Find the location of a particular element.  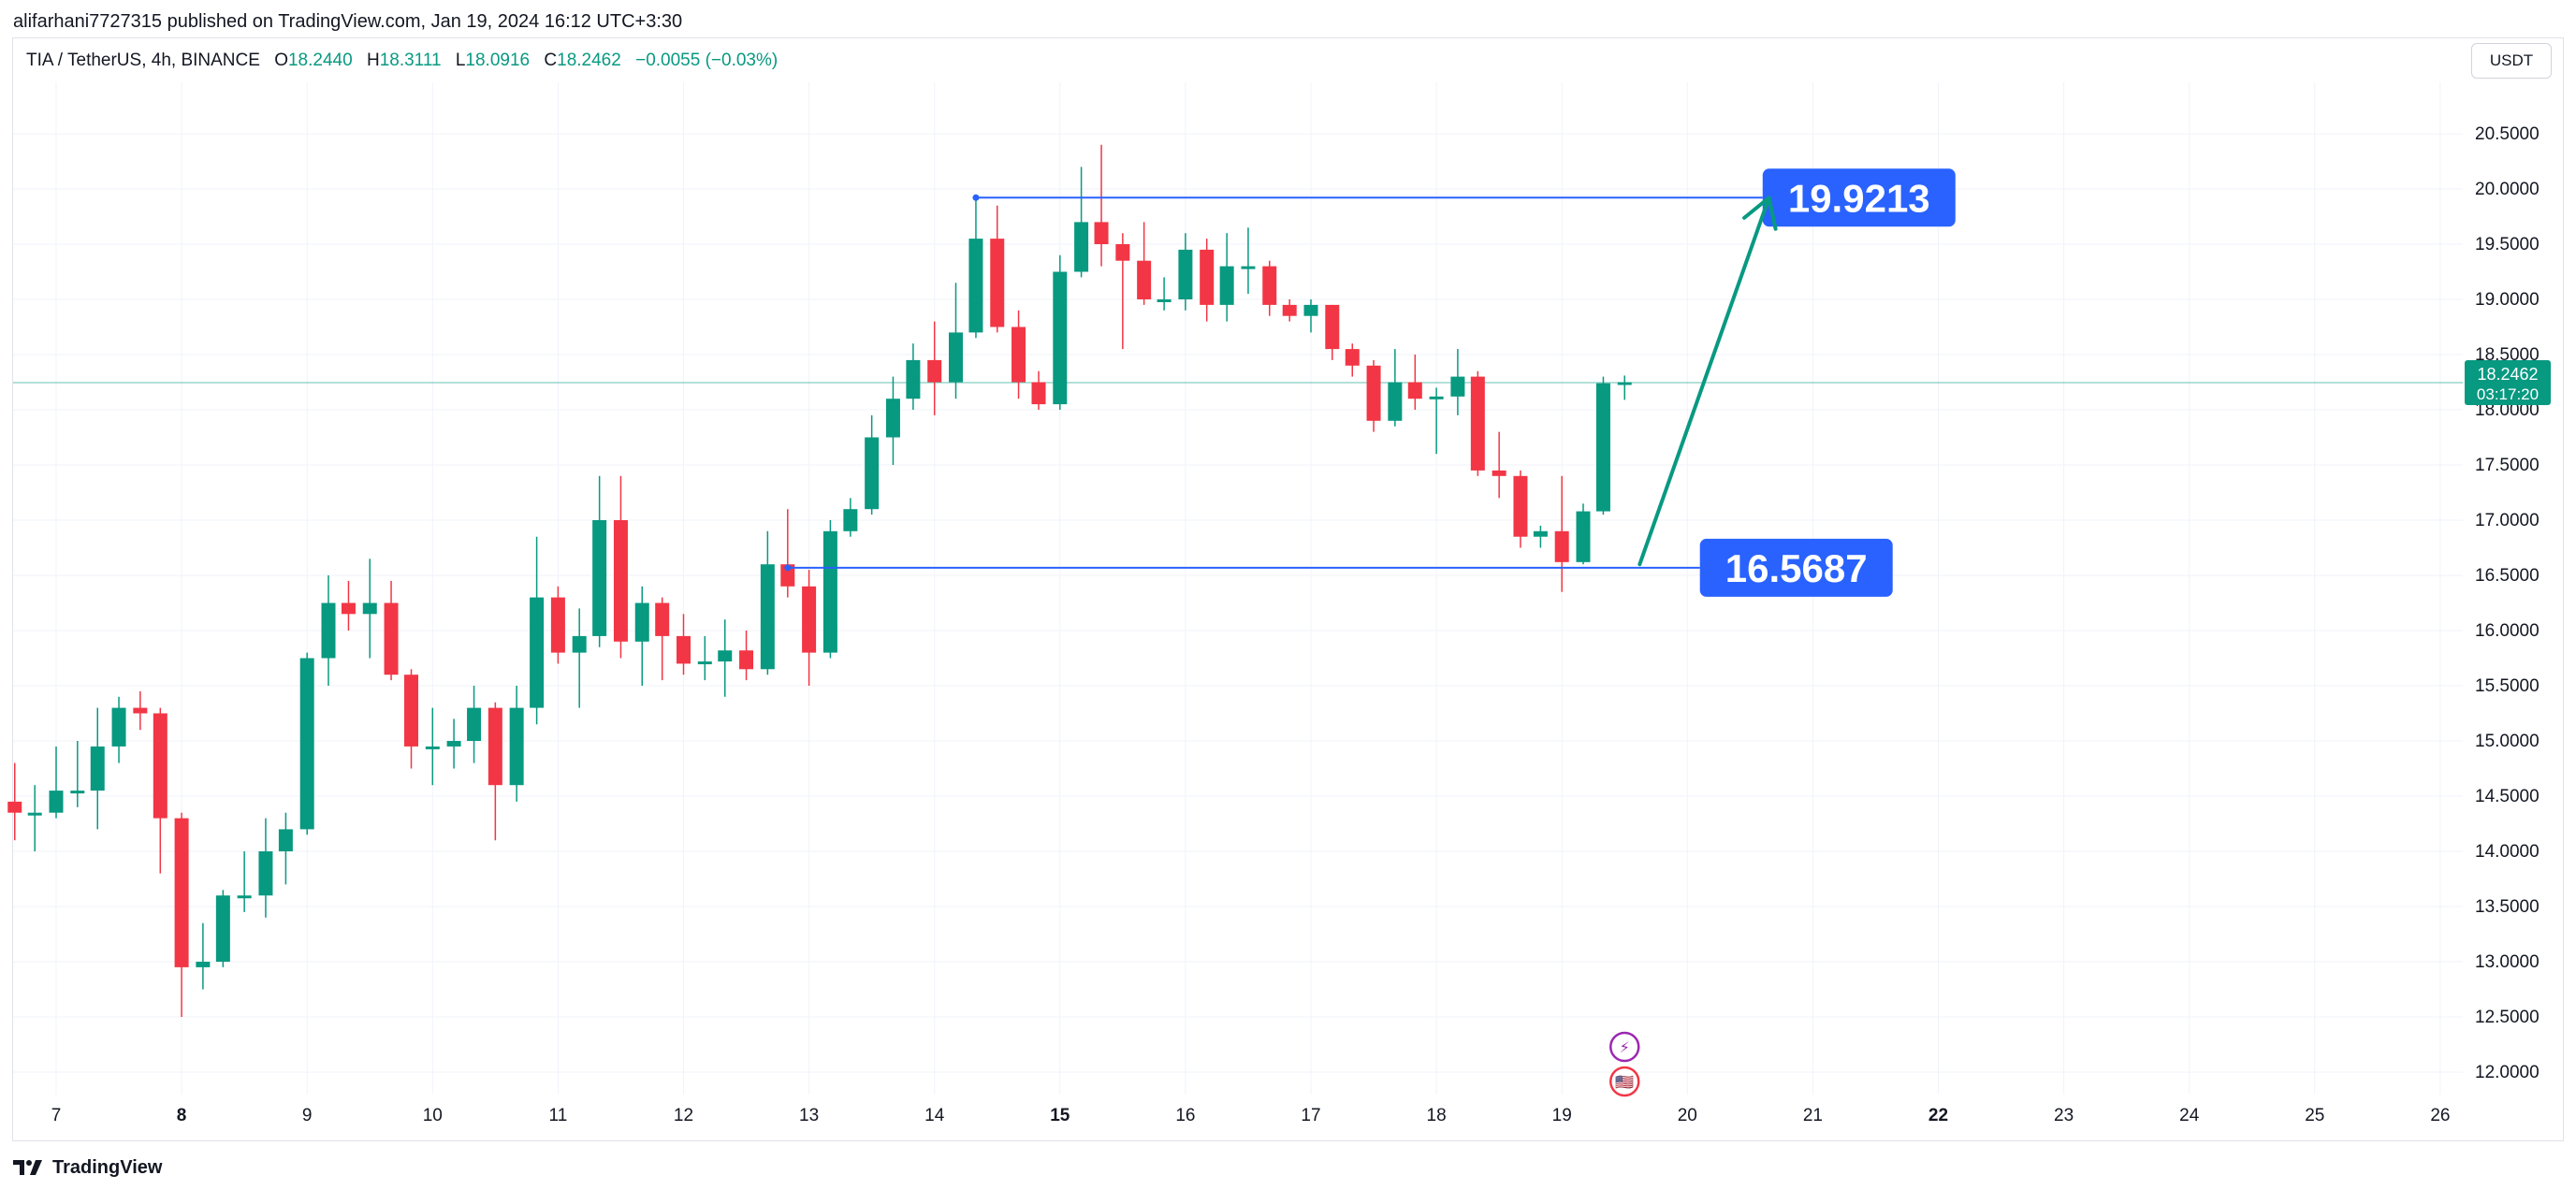

lightning-event-icon is located at coordinates (1624, 1047).